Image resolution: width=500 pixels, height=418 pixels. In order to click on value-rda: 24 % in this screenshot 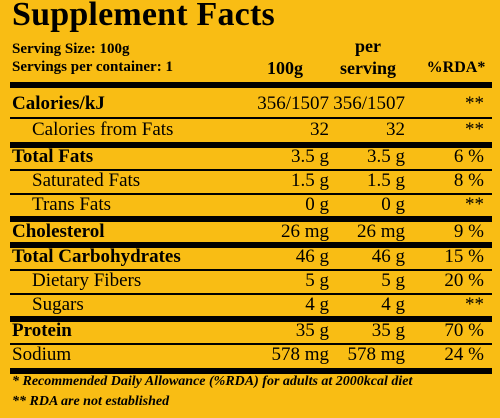, I will do `click(464, 354)`.